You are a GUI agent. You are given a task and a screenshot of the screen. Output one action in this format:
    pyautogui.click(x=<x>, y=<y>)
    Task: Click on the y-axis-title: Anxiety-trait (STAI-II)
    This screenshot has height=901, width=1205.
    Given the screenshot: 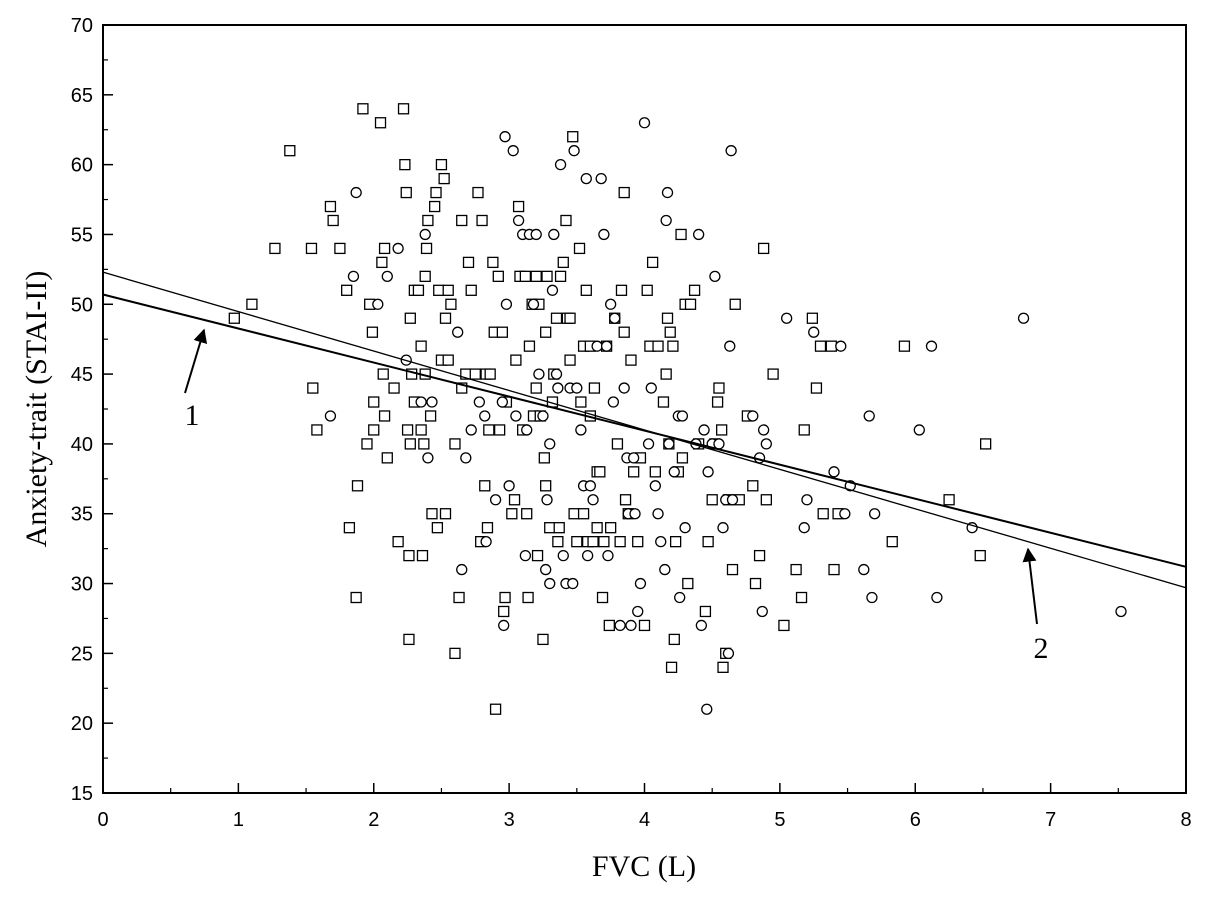 What is the action you would take?
    pyautogui.click(x=36, y=409)
    